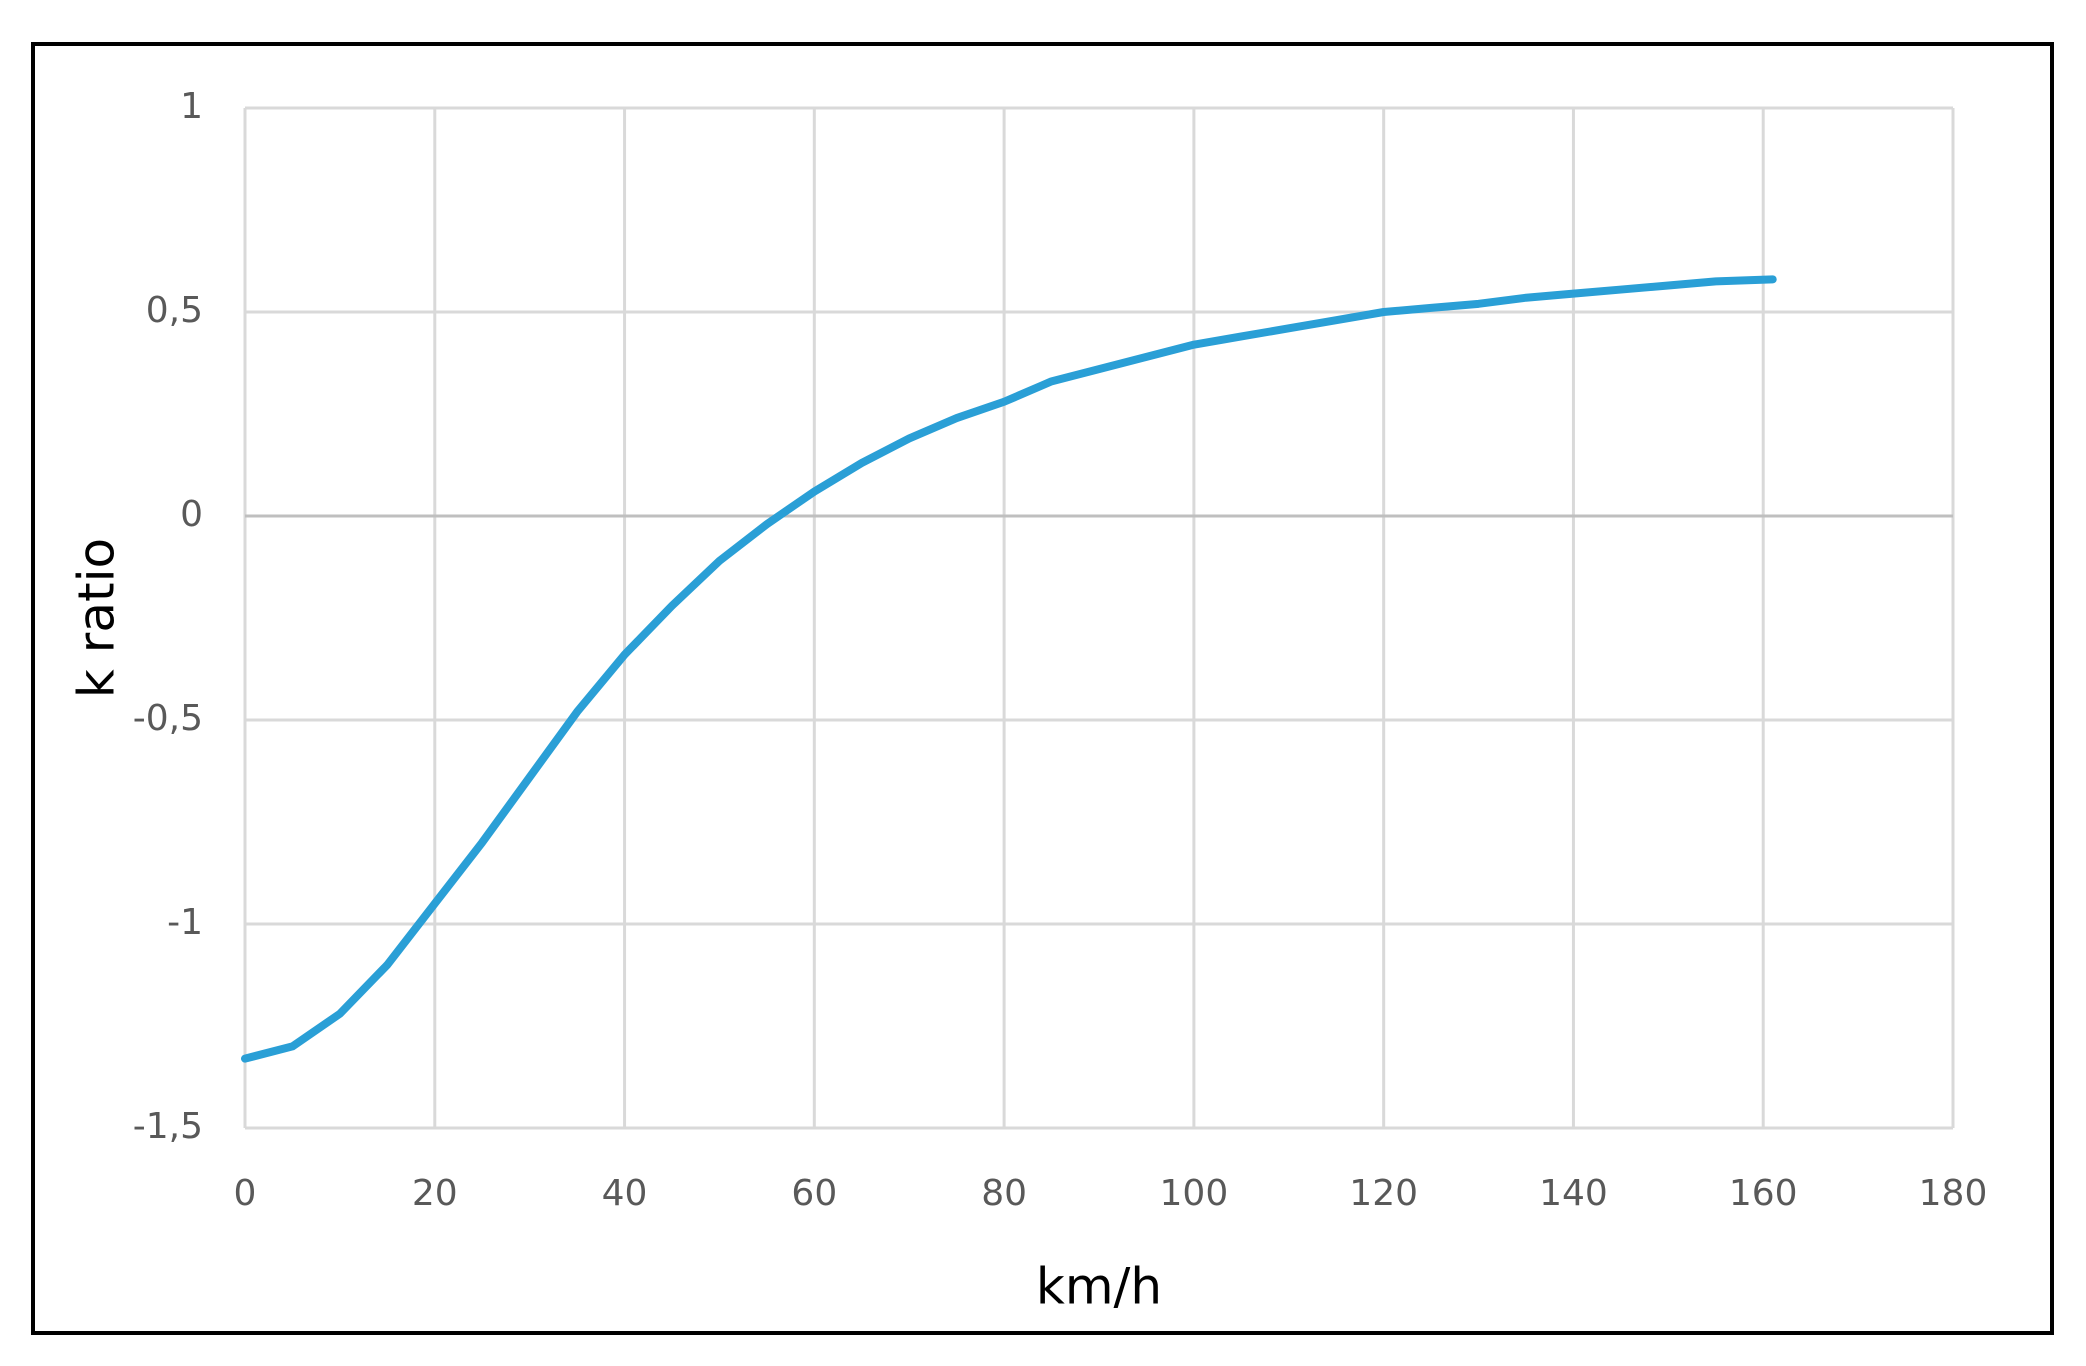  Describe the element at coordinates (174, 310) in the screenshot. I see `y-tick-label: 0,5` at that location.